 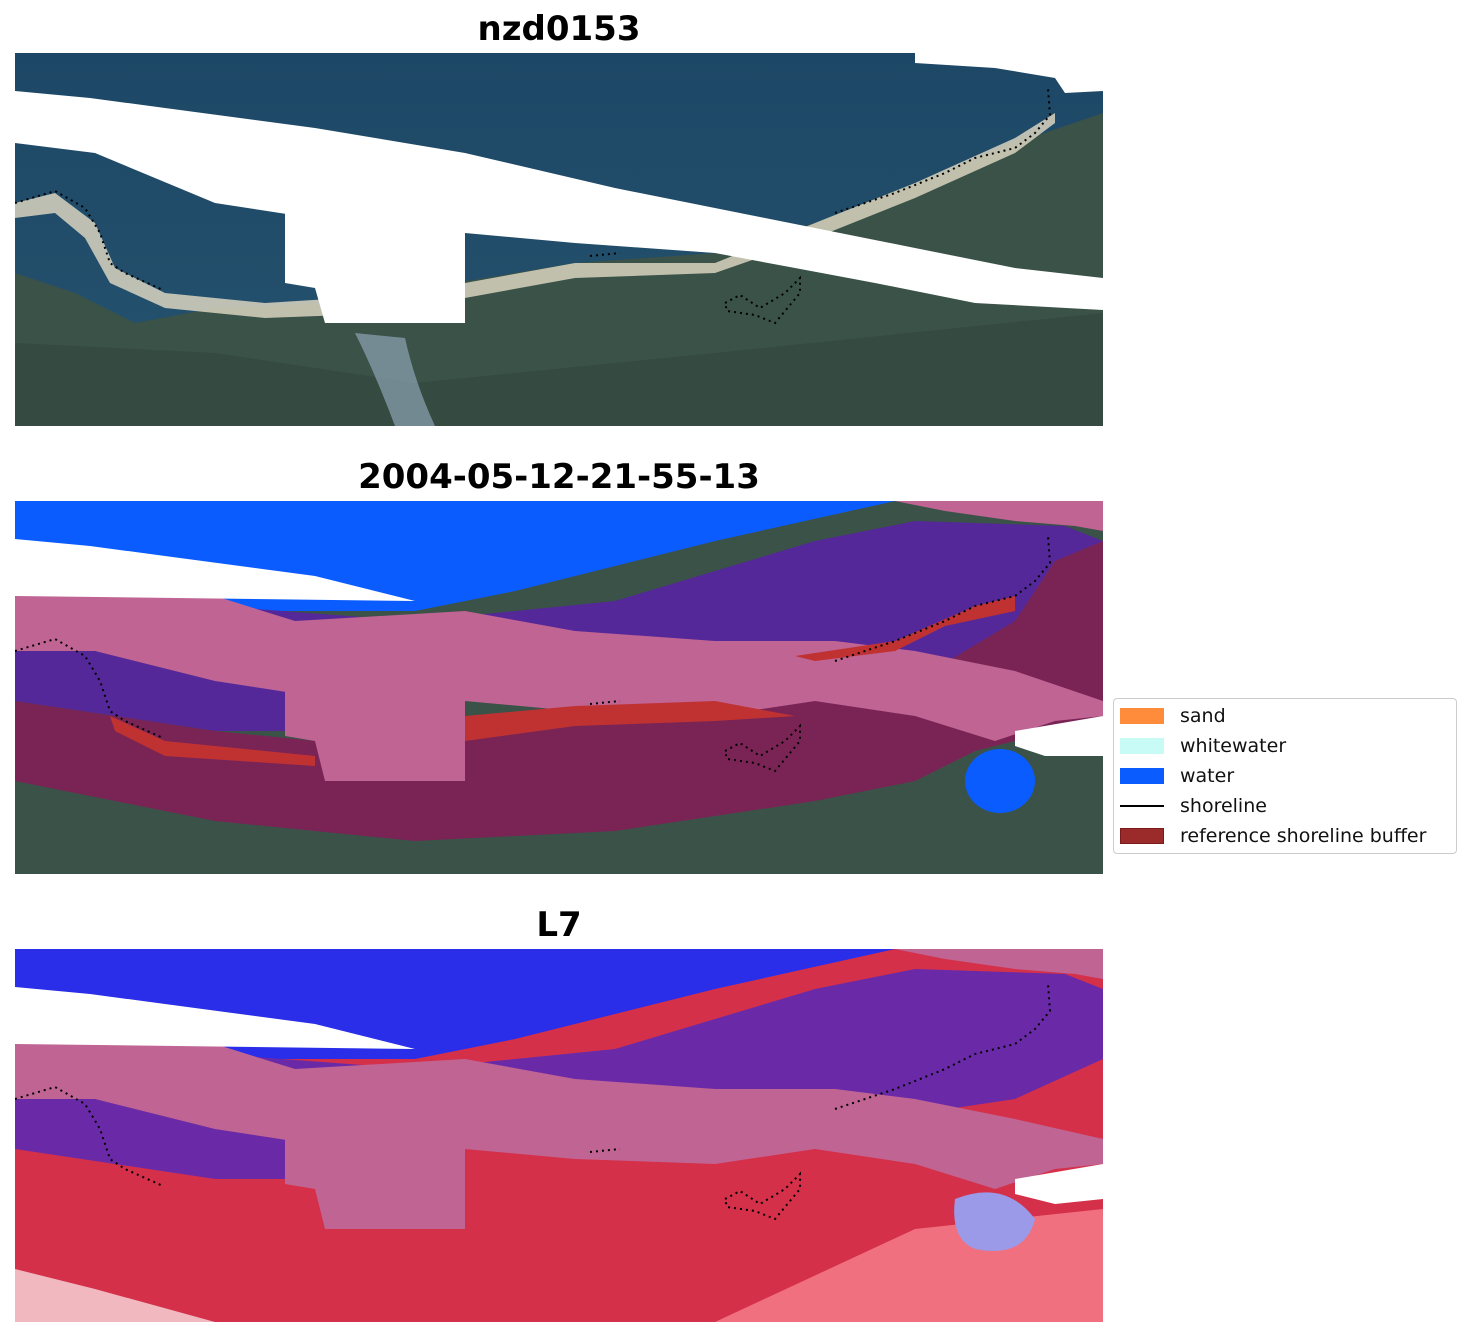 I want to click on panel-title-rgb: nzd0153, so click(x=559, y=29).